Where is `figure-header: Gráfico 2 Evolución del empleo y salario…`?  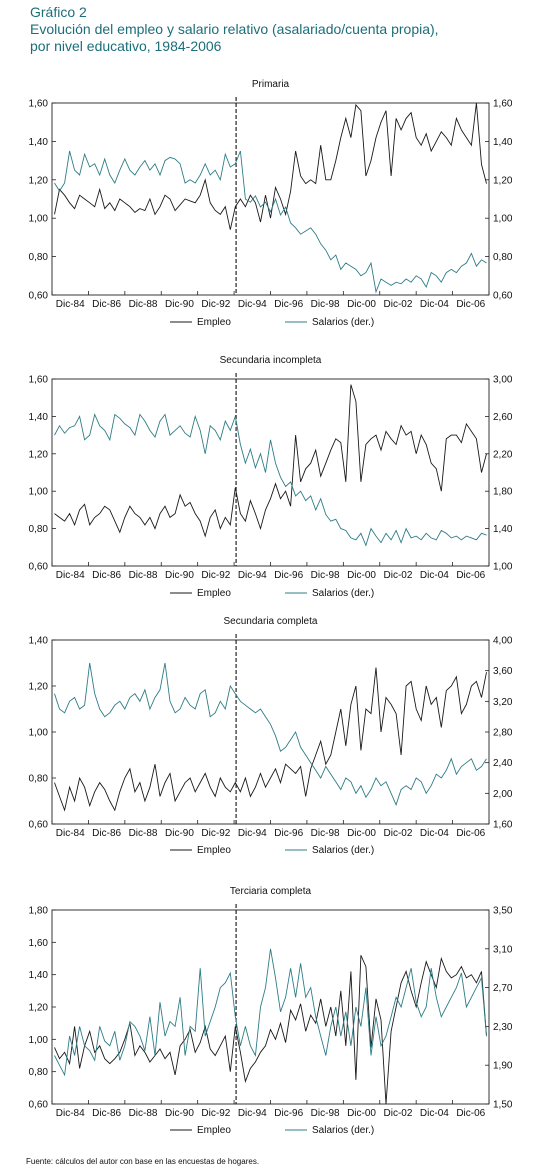 figure-header: Gráfico 2 Evolución del empleo y salario… is located at coordinates (290, 29).